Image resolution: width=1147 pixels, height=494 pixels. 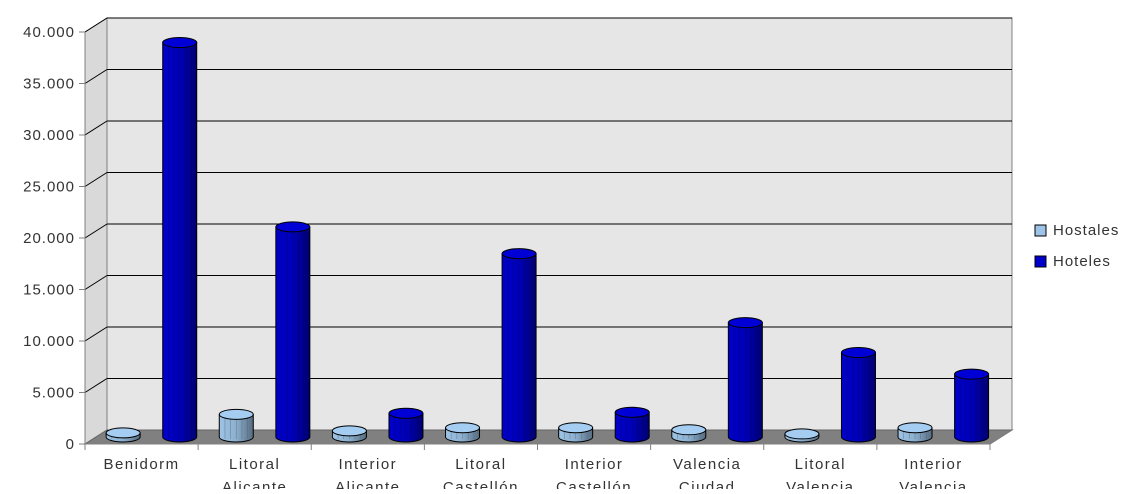 What do you see at coordinates (1040, 261) in the screenshot?
I see `legend-swatch-hoteles` at bounding box center [1040, 261].